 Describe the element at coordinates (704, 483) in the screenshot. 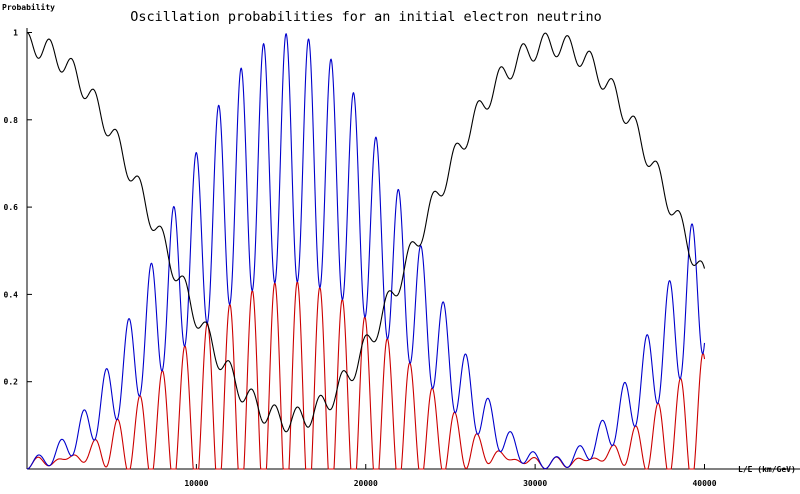

I see `x-tick-label-3: 40000` at that location.